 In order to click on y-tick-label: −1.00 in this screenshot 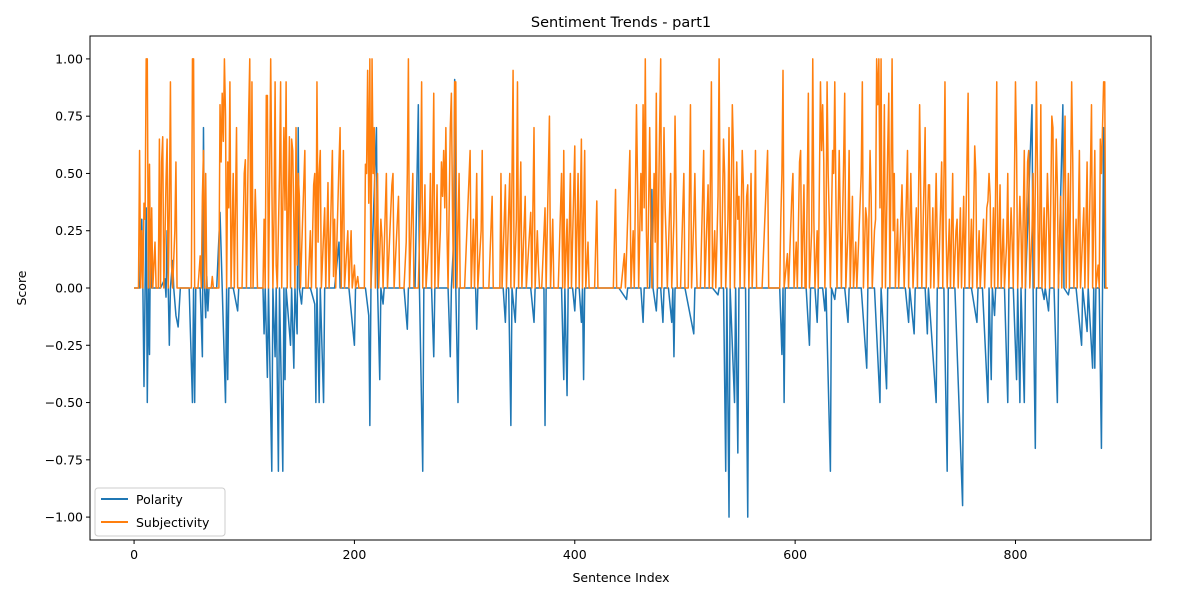, I will do `click(64, 517)`.